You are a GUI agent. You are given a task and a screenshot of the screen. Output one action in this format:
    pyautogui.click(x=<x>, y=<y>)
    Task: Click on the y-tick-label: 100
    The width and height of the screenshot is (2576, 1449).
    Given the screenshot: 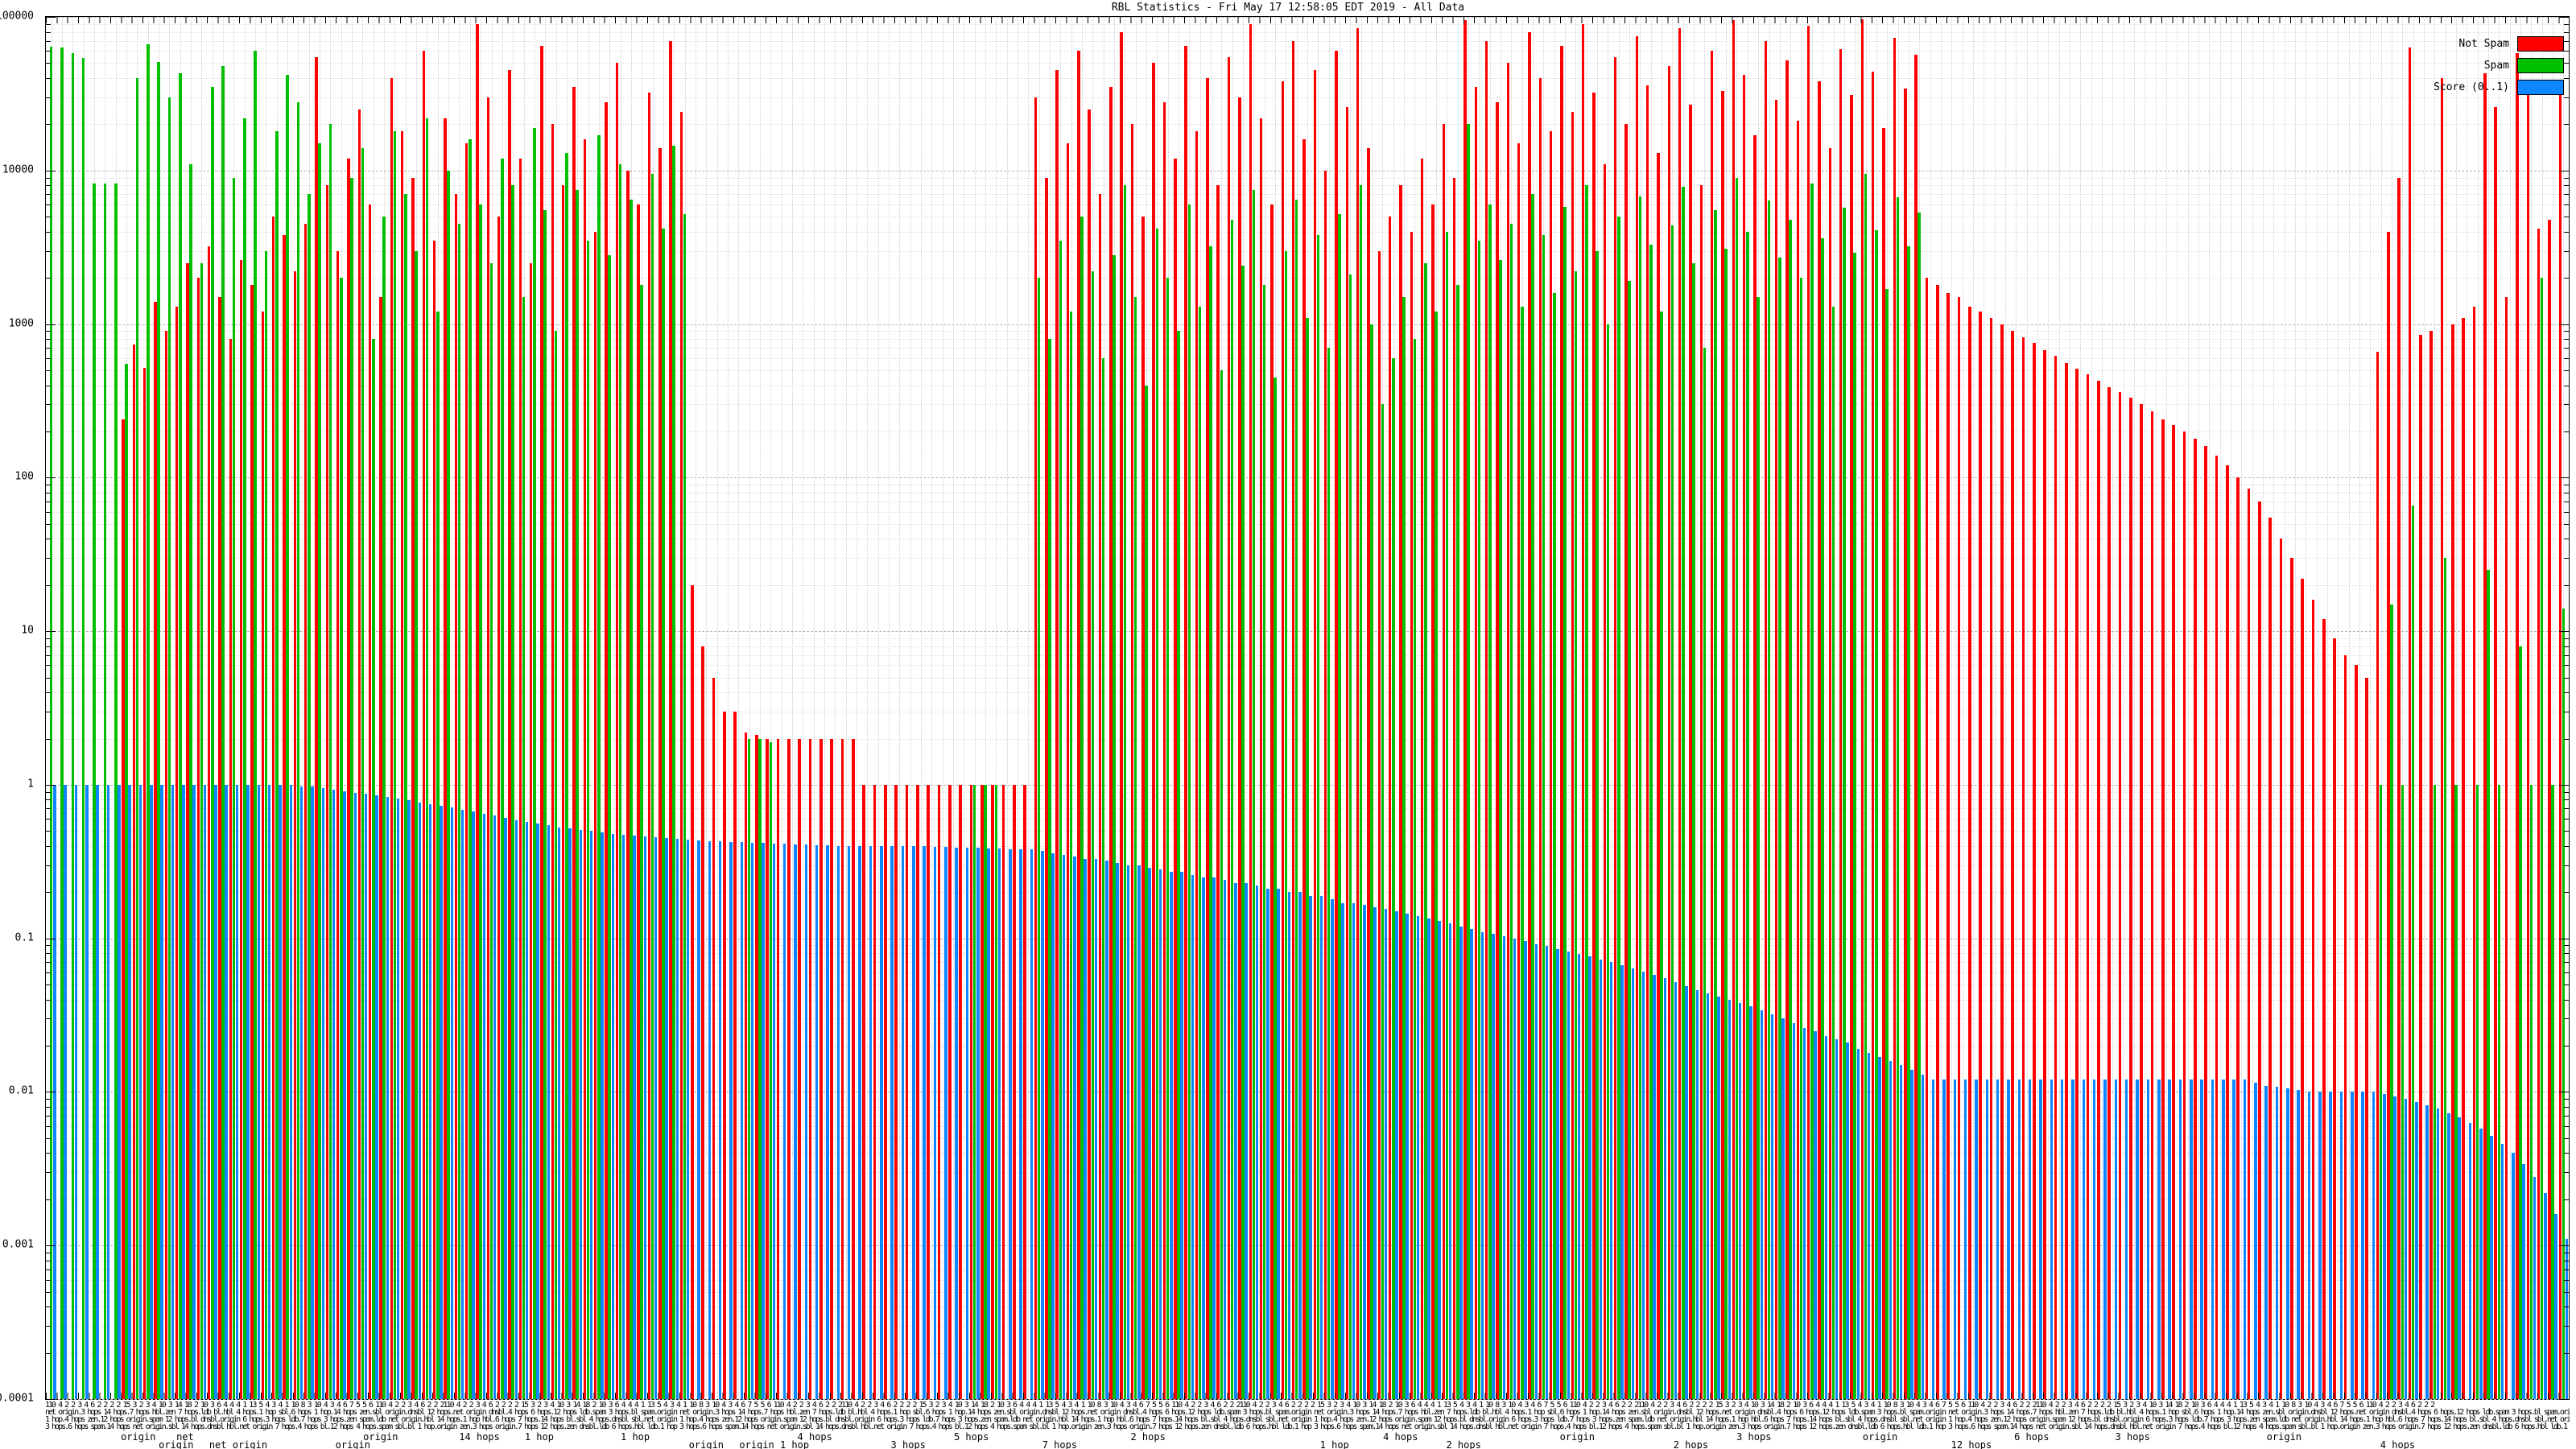 What is the action you would take?
    pyautogui.click(x=24, y=476)
    